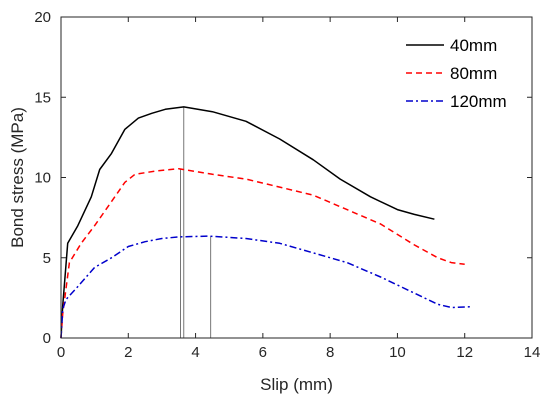 The width and height of the screenshot is (550, 401). I want to click on guide-lines, so click(196, 222).